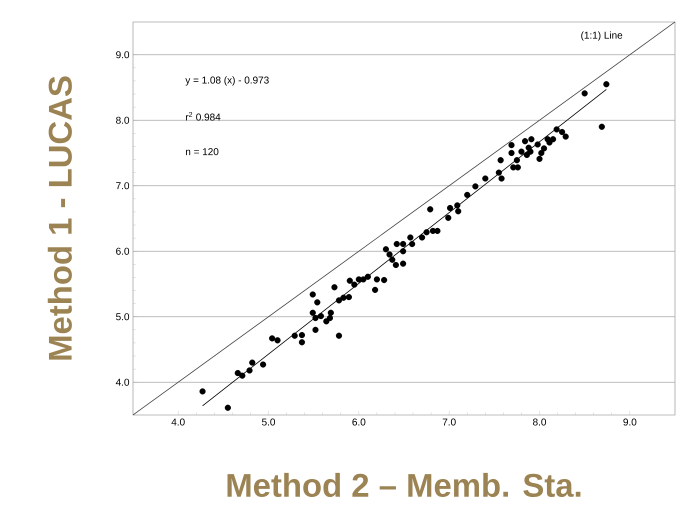 This screenshot has width=682, height=518. What do you see at coordinates (123, 186) in the screenshot?
I see `y-tick-label: 7.0` at bounding box center [123, 186].